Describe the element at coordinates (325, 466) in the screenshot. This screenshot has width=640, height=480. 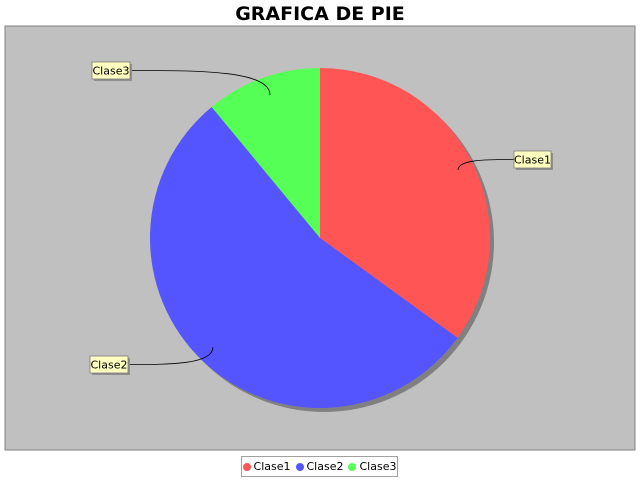
I see `legend-label-clase2: Clase2` at that location.